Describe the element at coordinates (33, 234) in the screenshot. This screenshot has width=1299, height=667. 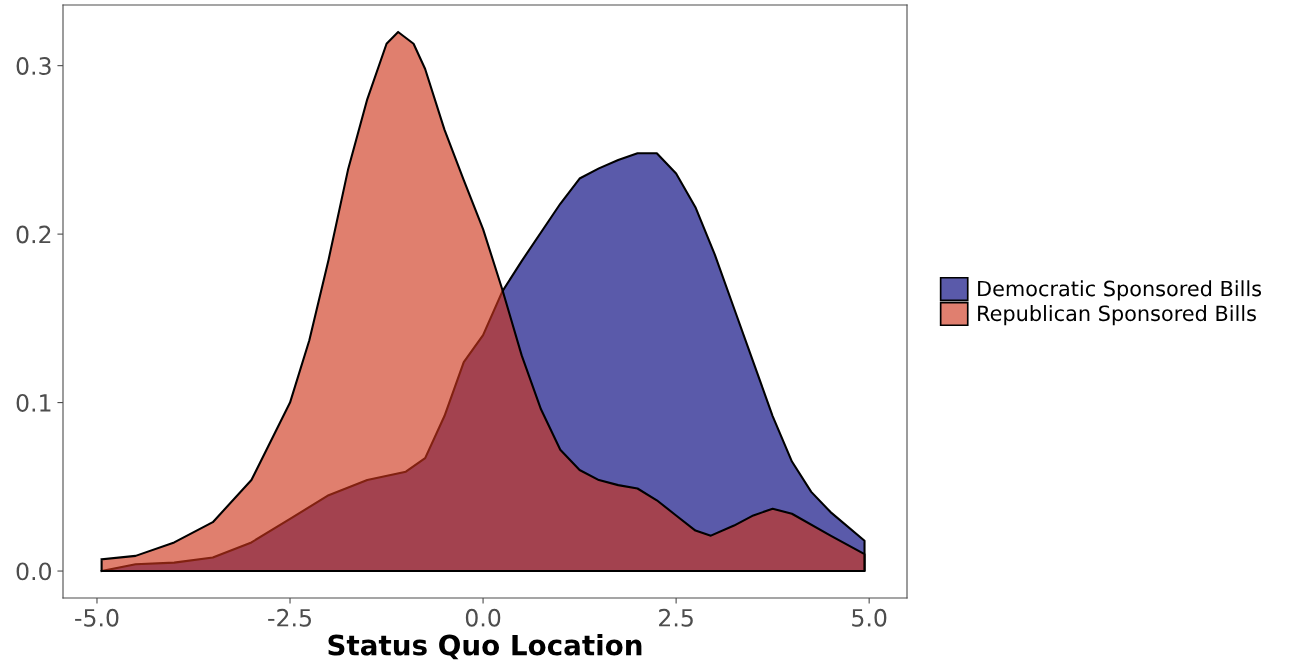
I see `y-tick-label: 0.2` at that location.